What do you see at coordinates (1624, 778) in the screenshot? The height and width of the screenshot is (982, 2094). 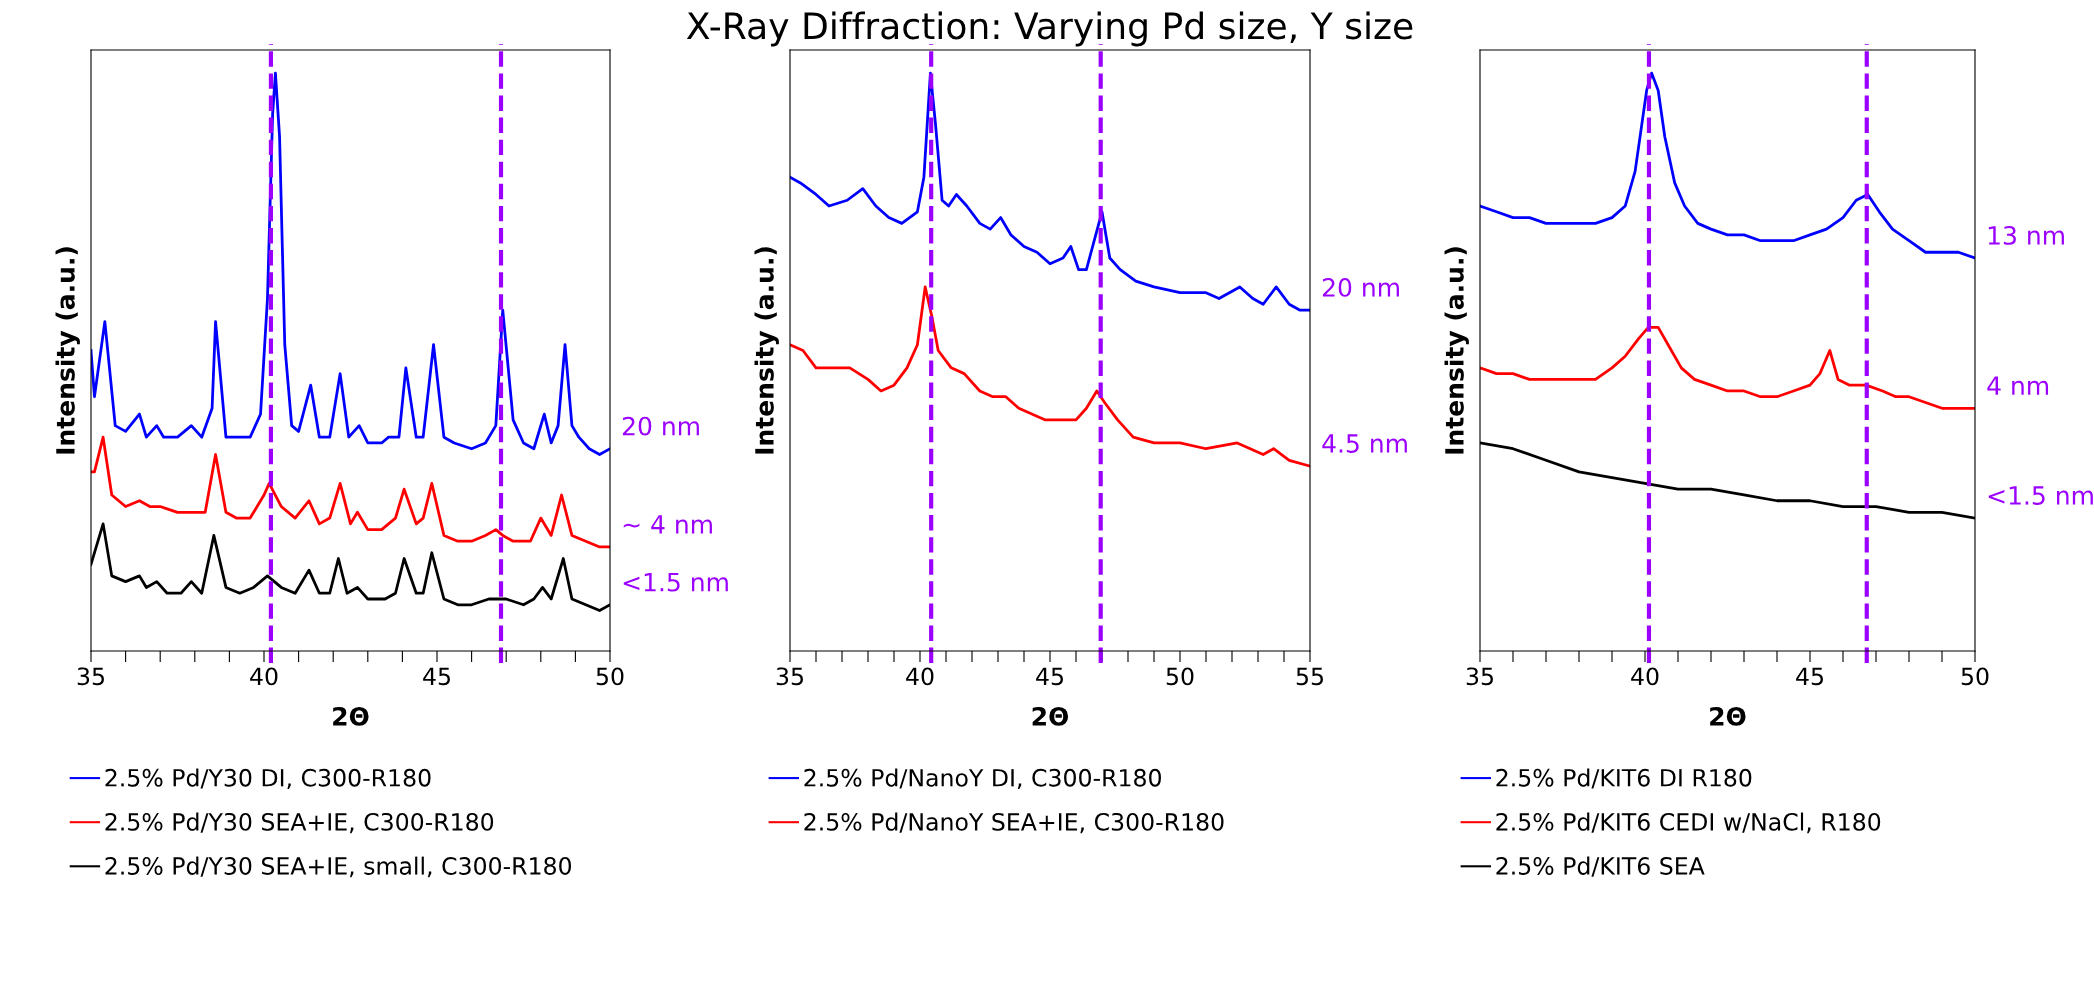 I see `legend-label: 2.5% Pd/KIT6 DI R180` at bounding box center [1624, 778].